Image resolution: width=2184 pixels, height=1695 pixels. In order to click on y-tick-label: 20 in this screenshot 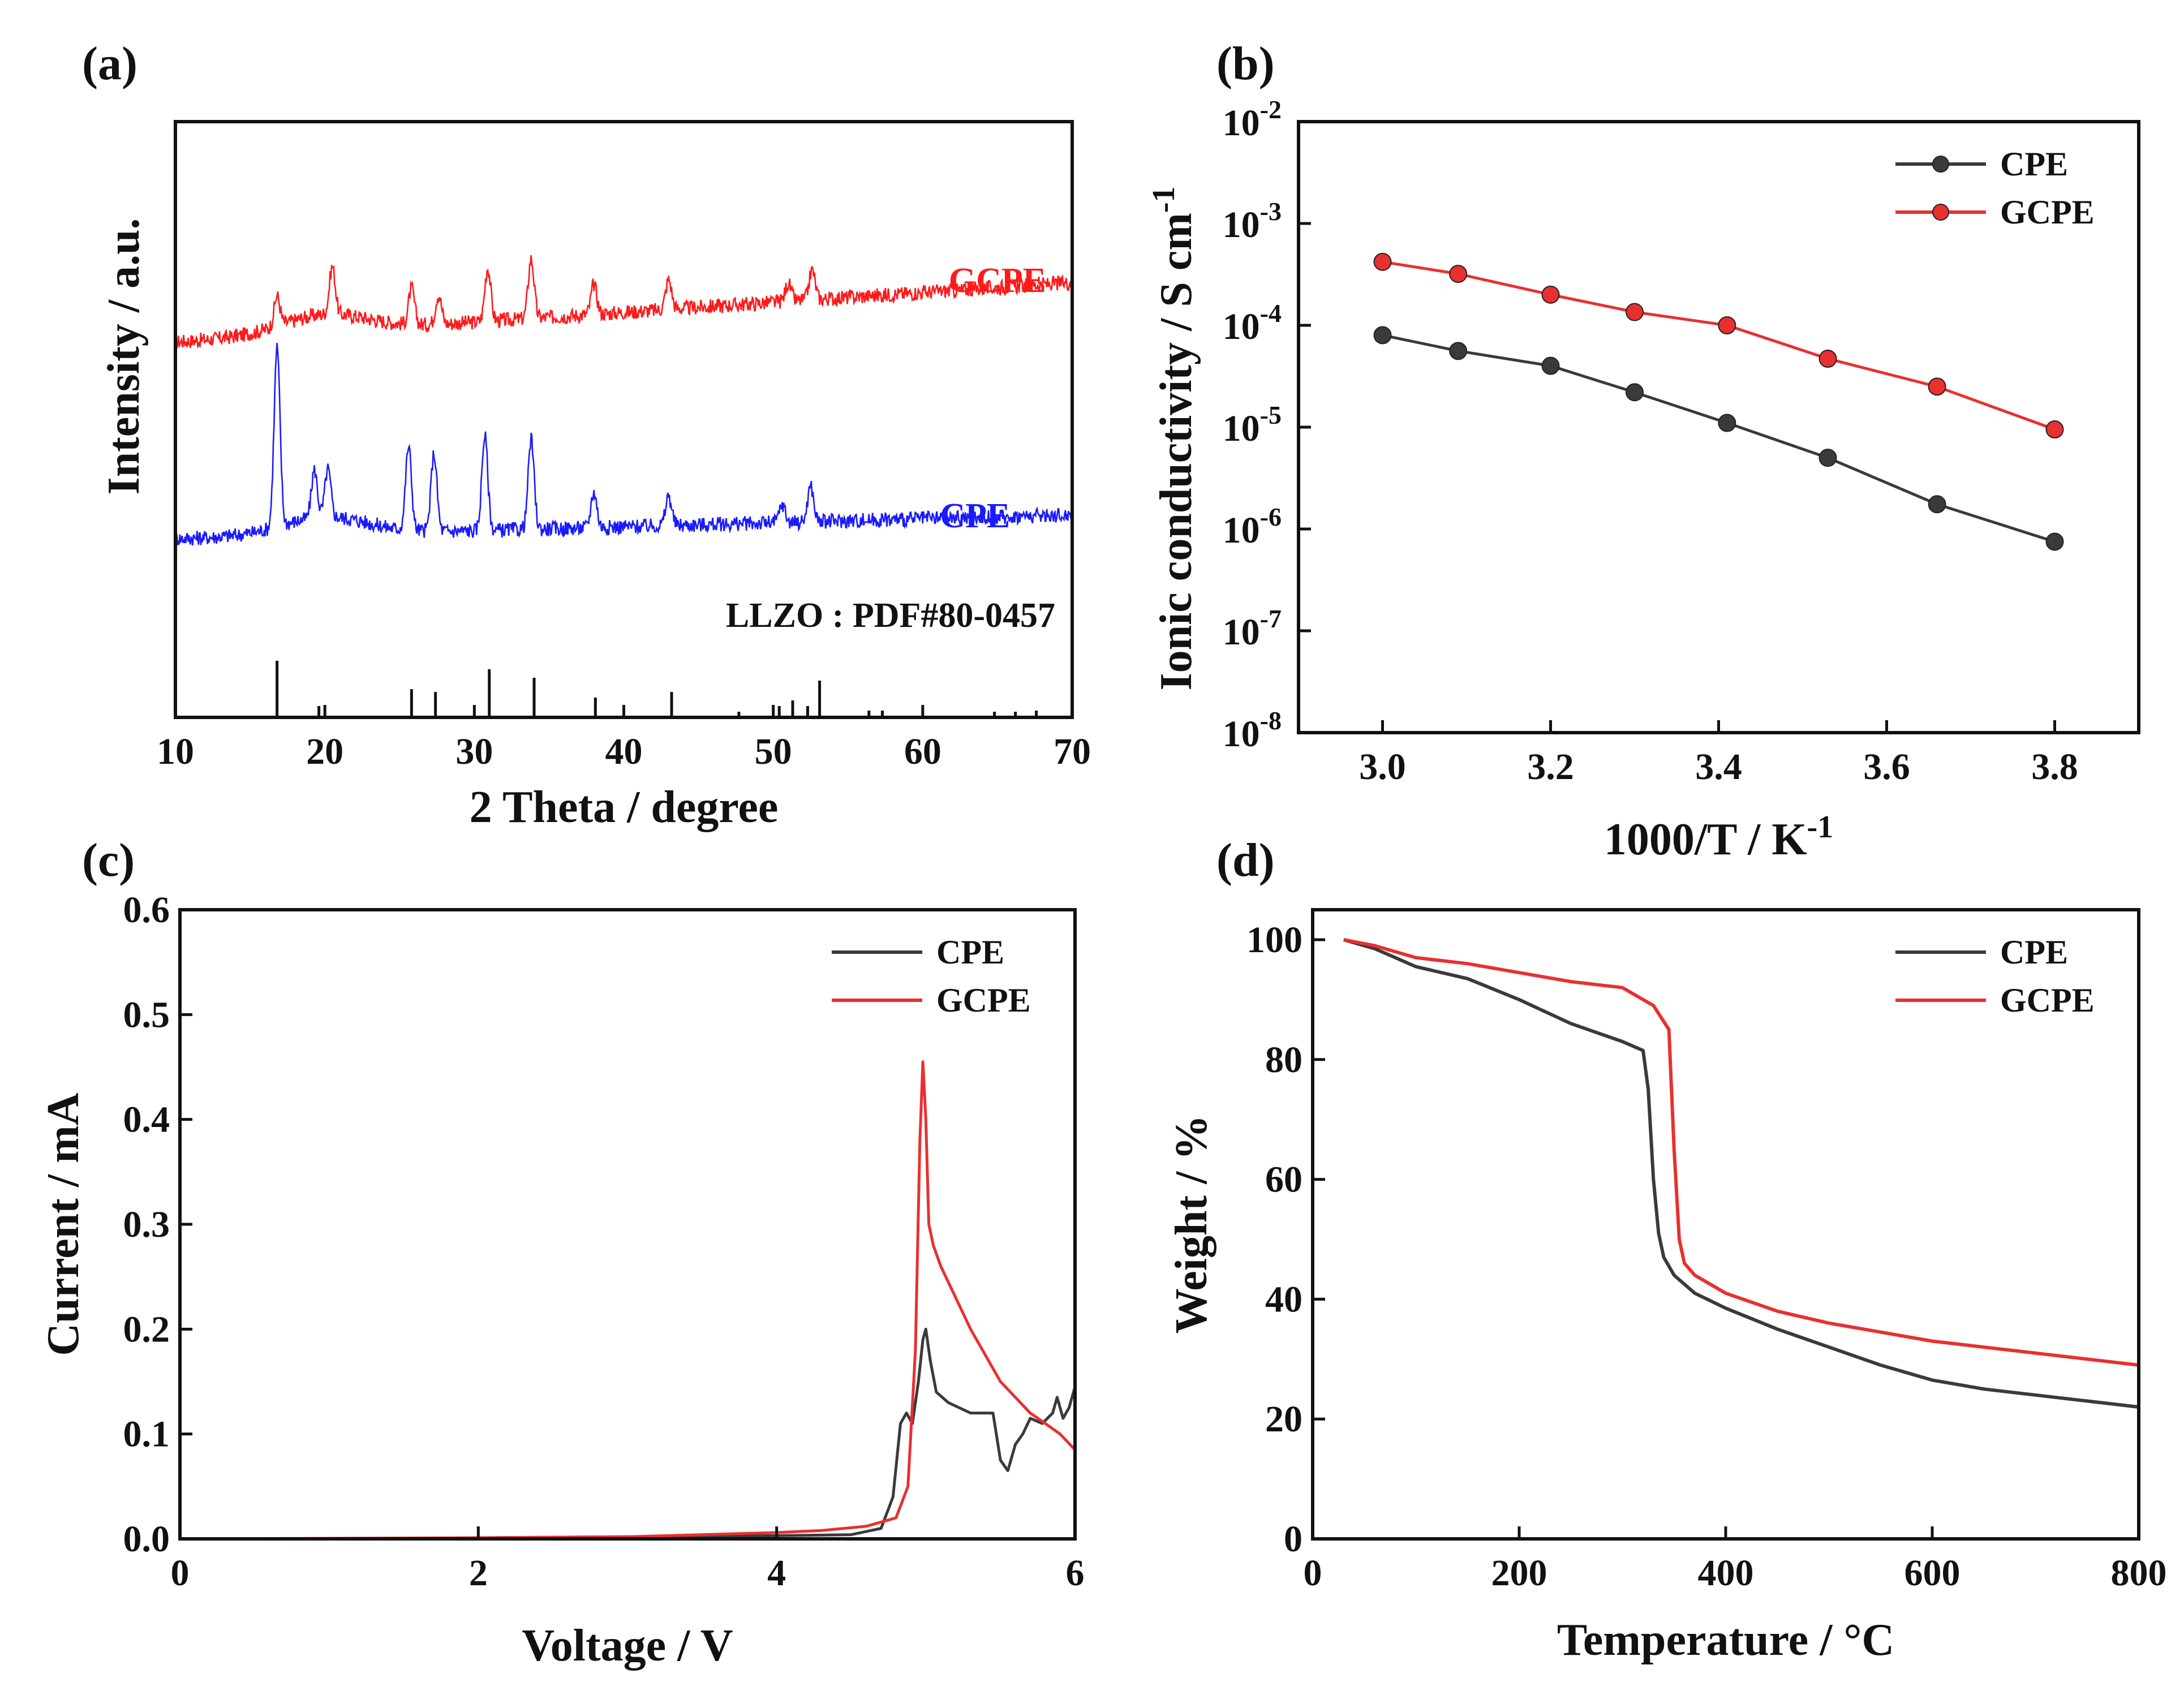, I will do `click(1283, 1419)`.